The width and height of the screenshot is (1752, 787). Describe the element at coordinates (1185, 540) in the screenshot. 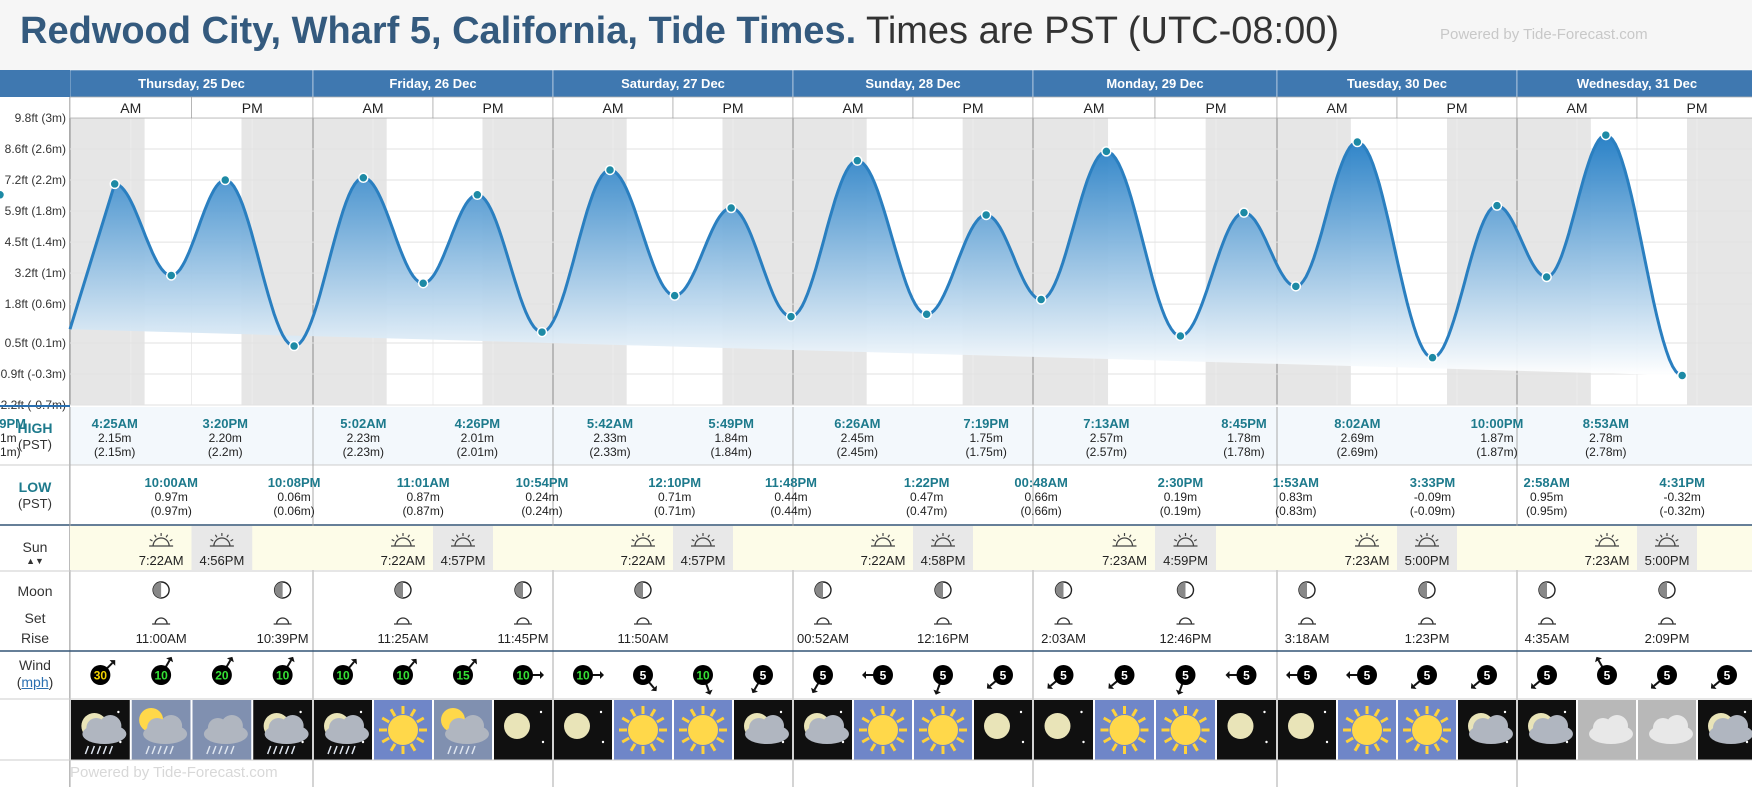

I see `sunset-icon` at that location.